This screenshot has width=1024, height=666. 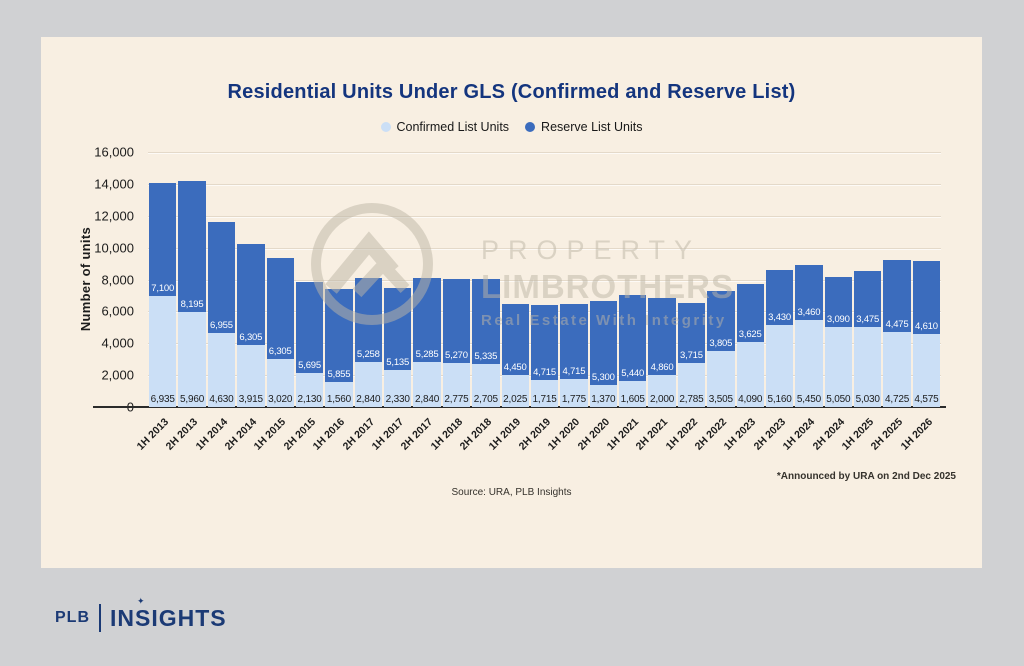 What do you see at coordinates (309, 390) in the screenshot?
I see `confirmed-segment: 2,130` at bounding box center [309, 390].